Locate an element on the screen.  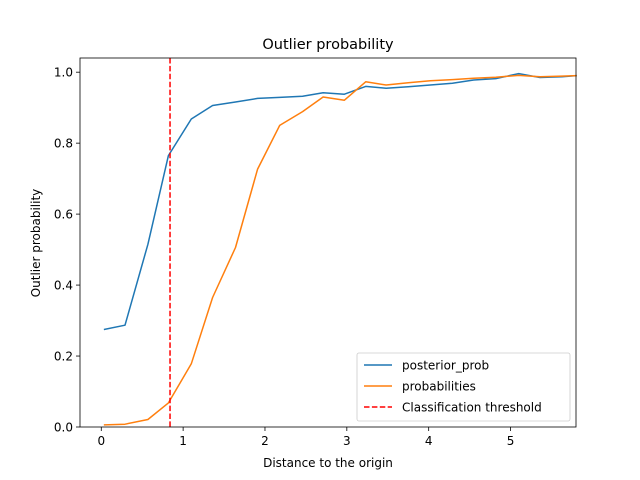
x-tick-label: 4 is located at coordinates (429, 441).